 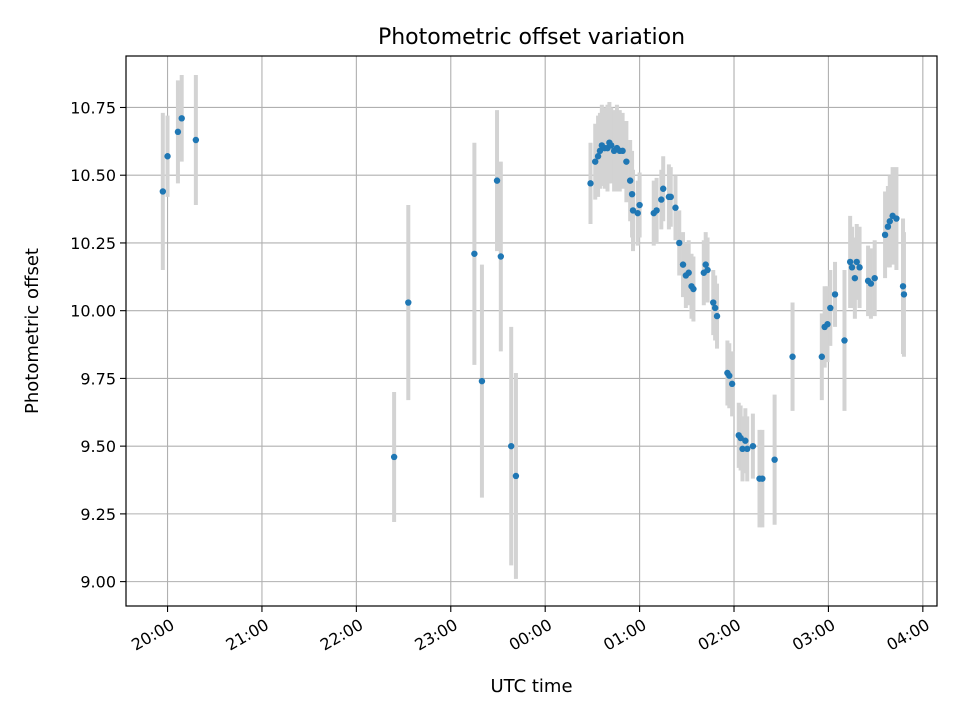 What do you see at coordinates (531, 37) in the screenshot?
I see `chart-title: Photometric offset variation` at bounding box center [531, 37].